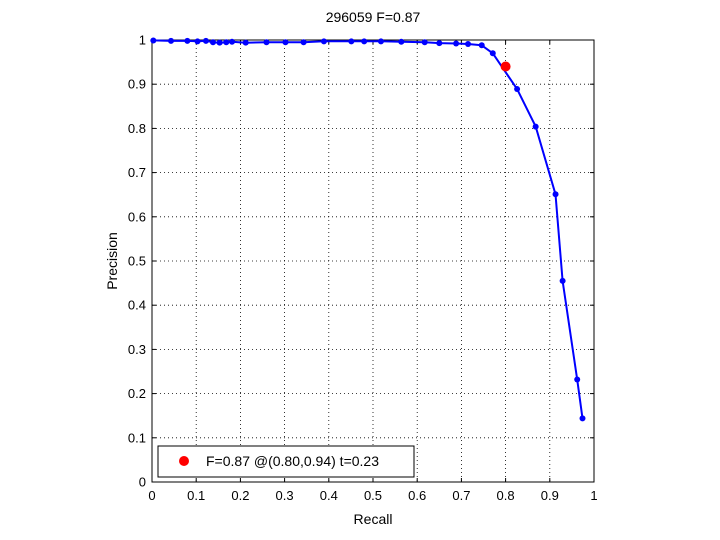  What do you see at coordinates (112, 261) in the screenshot?
I see `y-axis-label: Precision` at bounding box center [112, 261].